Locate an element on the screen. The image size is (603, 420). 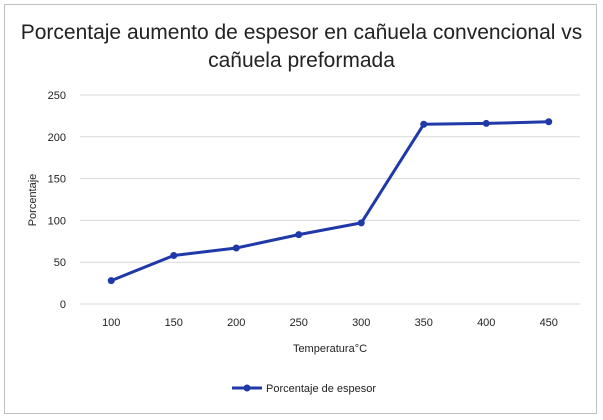
x-axis-ticks: 100 150 200 250 300 350 400 450 is located at coordinates (330, 323).